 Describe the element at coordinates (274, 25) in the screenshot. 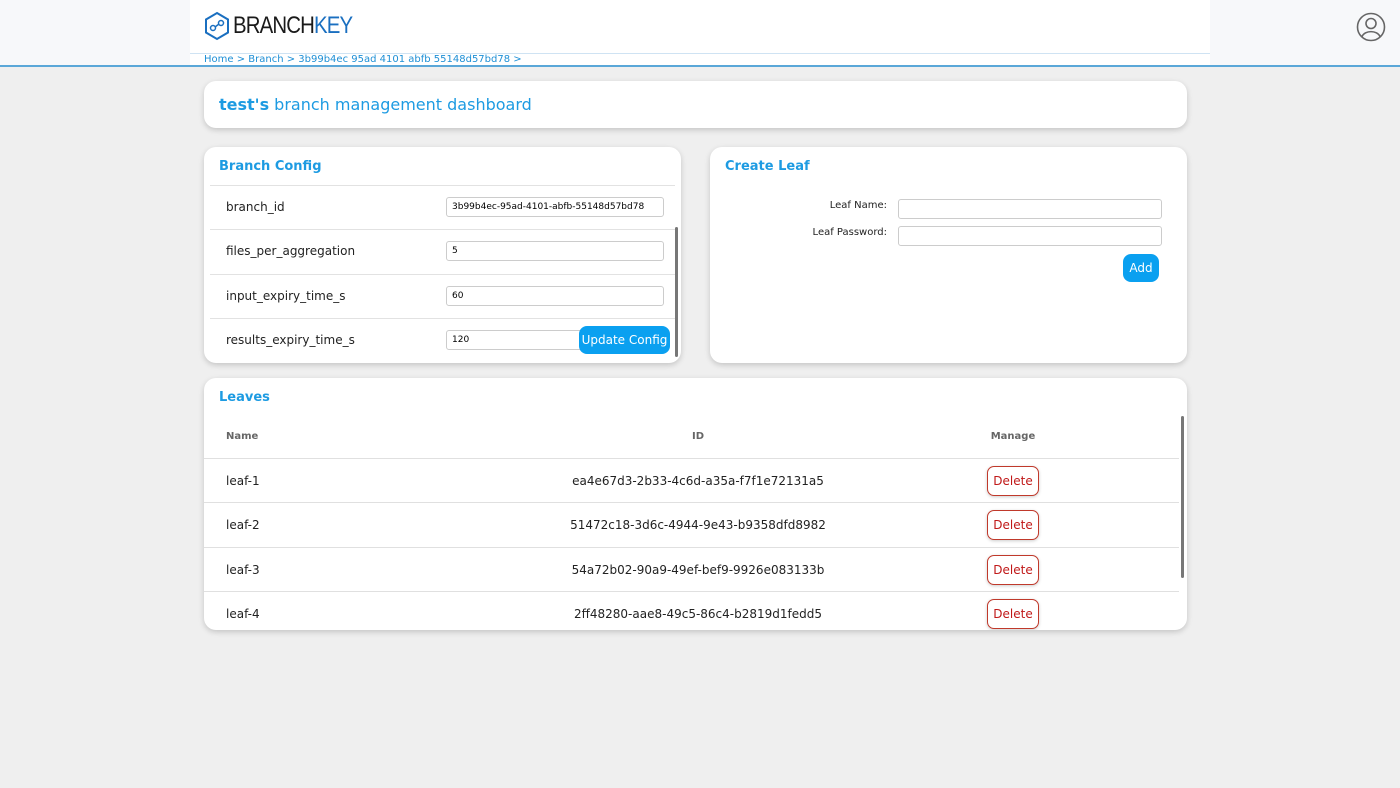

I see `logo-text: BRANCH` at that location.